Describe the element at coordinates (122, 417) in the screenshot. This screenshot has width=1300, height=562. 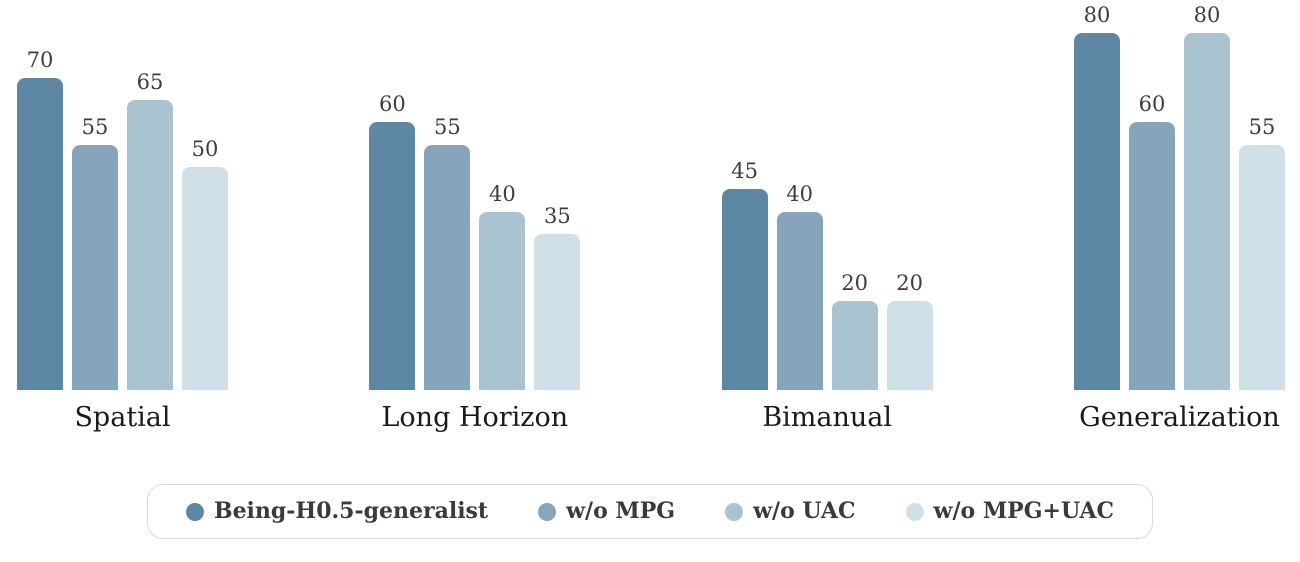
I see `category-label: Spatial` at that location.